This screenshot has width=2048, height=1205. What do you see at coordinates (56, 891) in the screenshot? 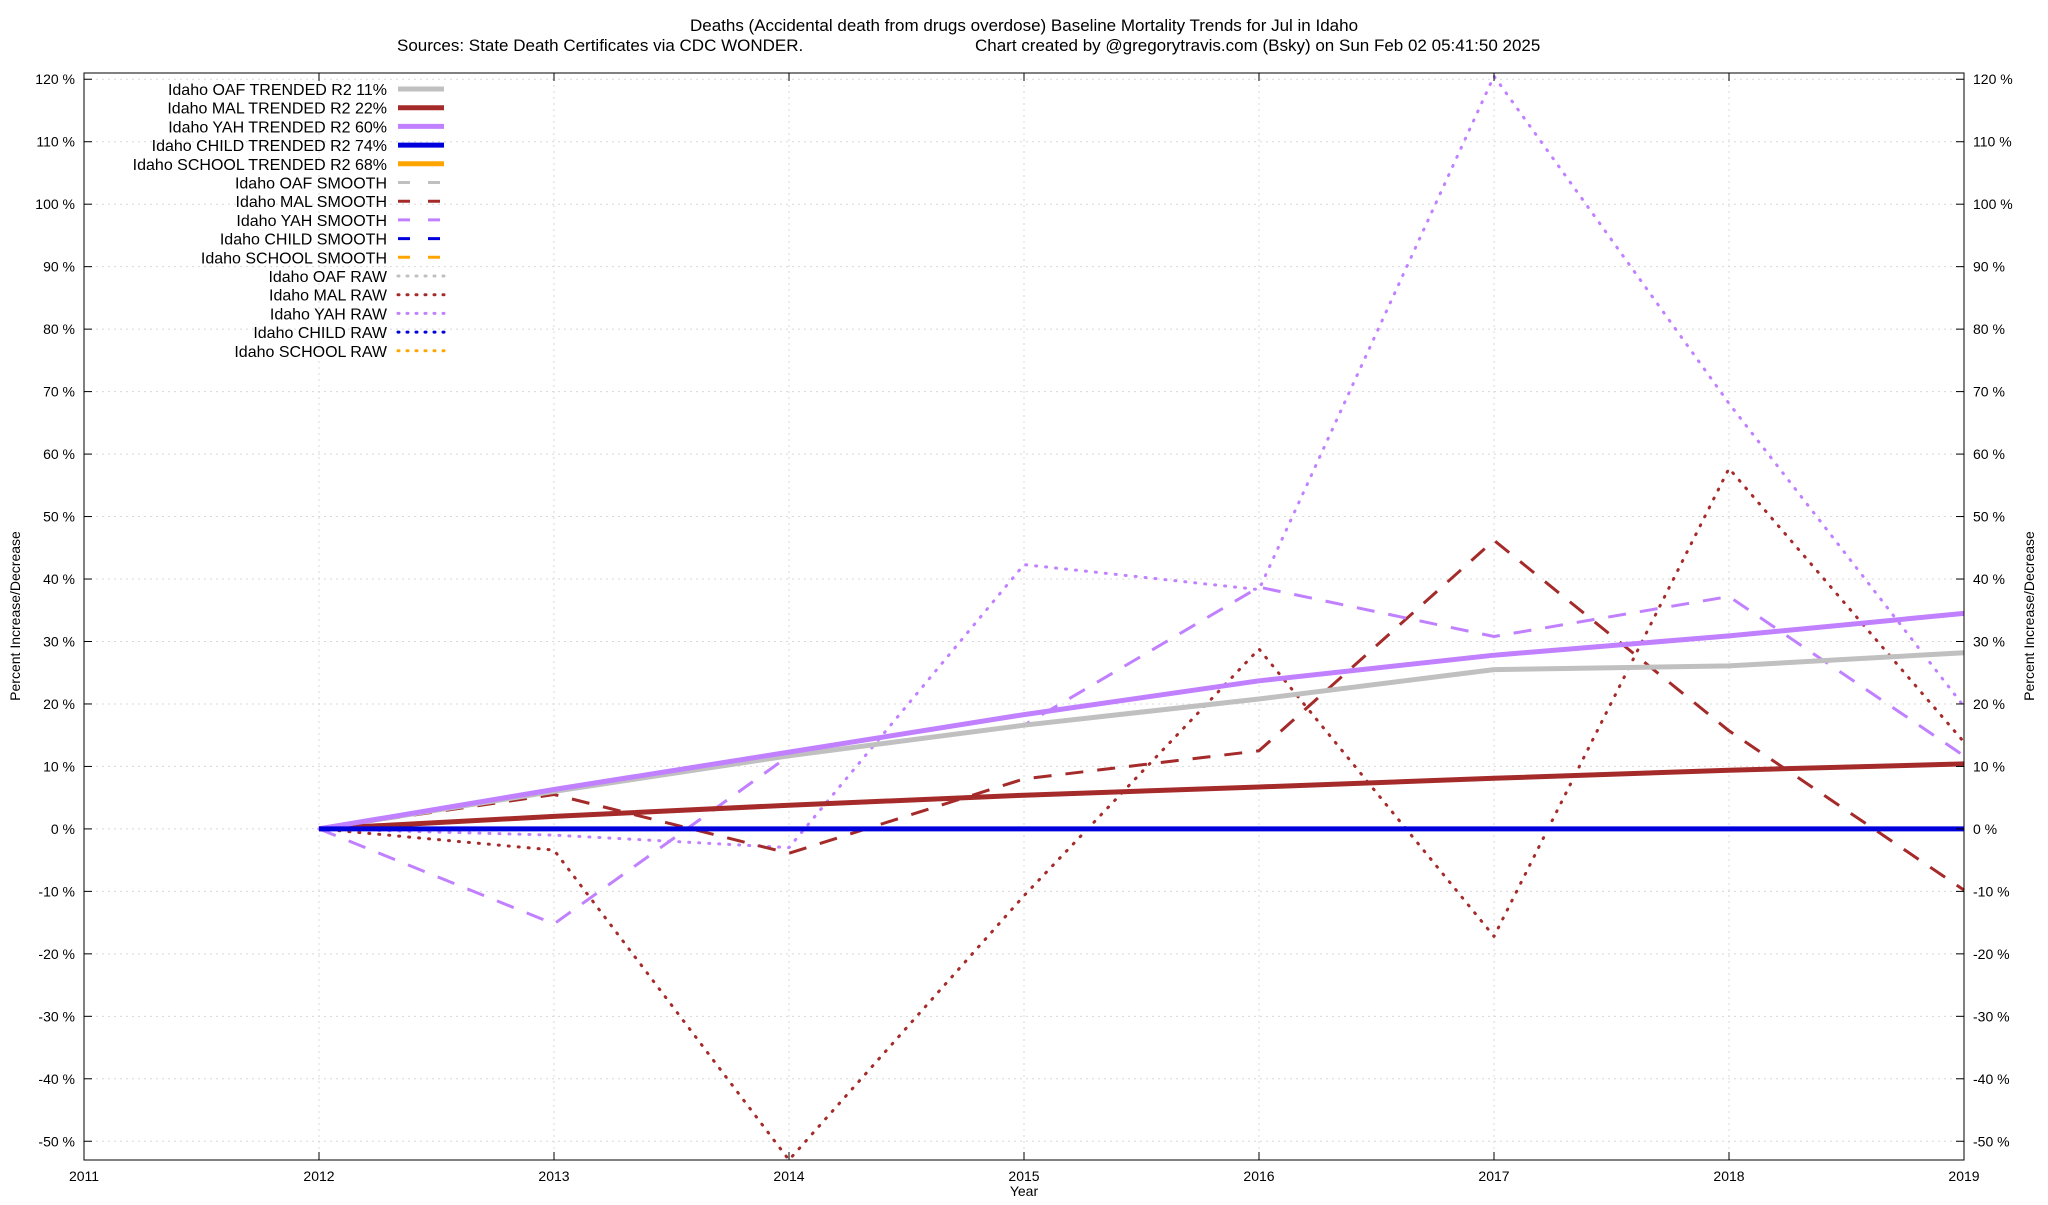
I see `y-tick-label: -10 %` at bounding box center [56, 891].